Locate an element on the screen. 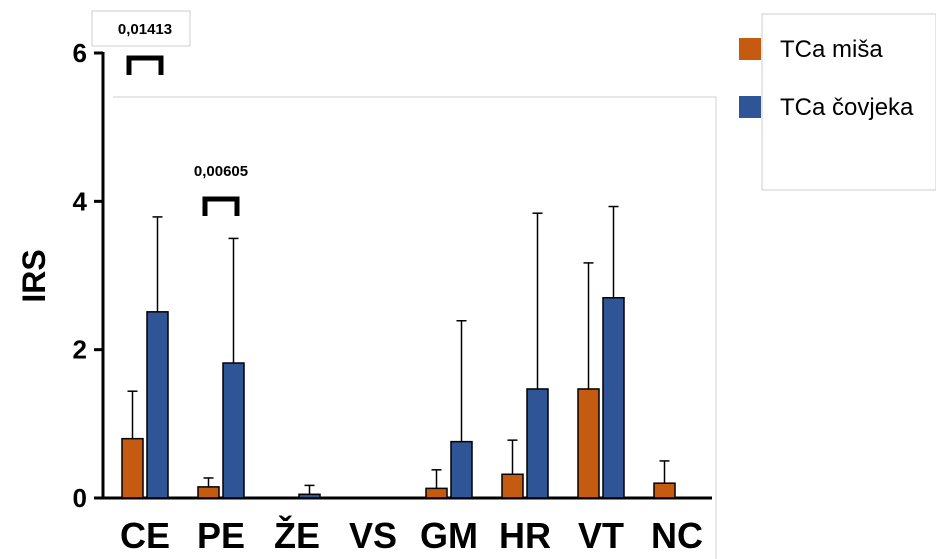 This screenshot has height=559, width=936. bar-hr-series2 is located at coordinates (537, 443).